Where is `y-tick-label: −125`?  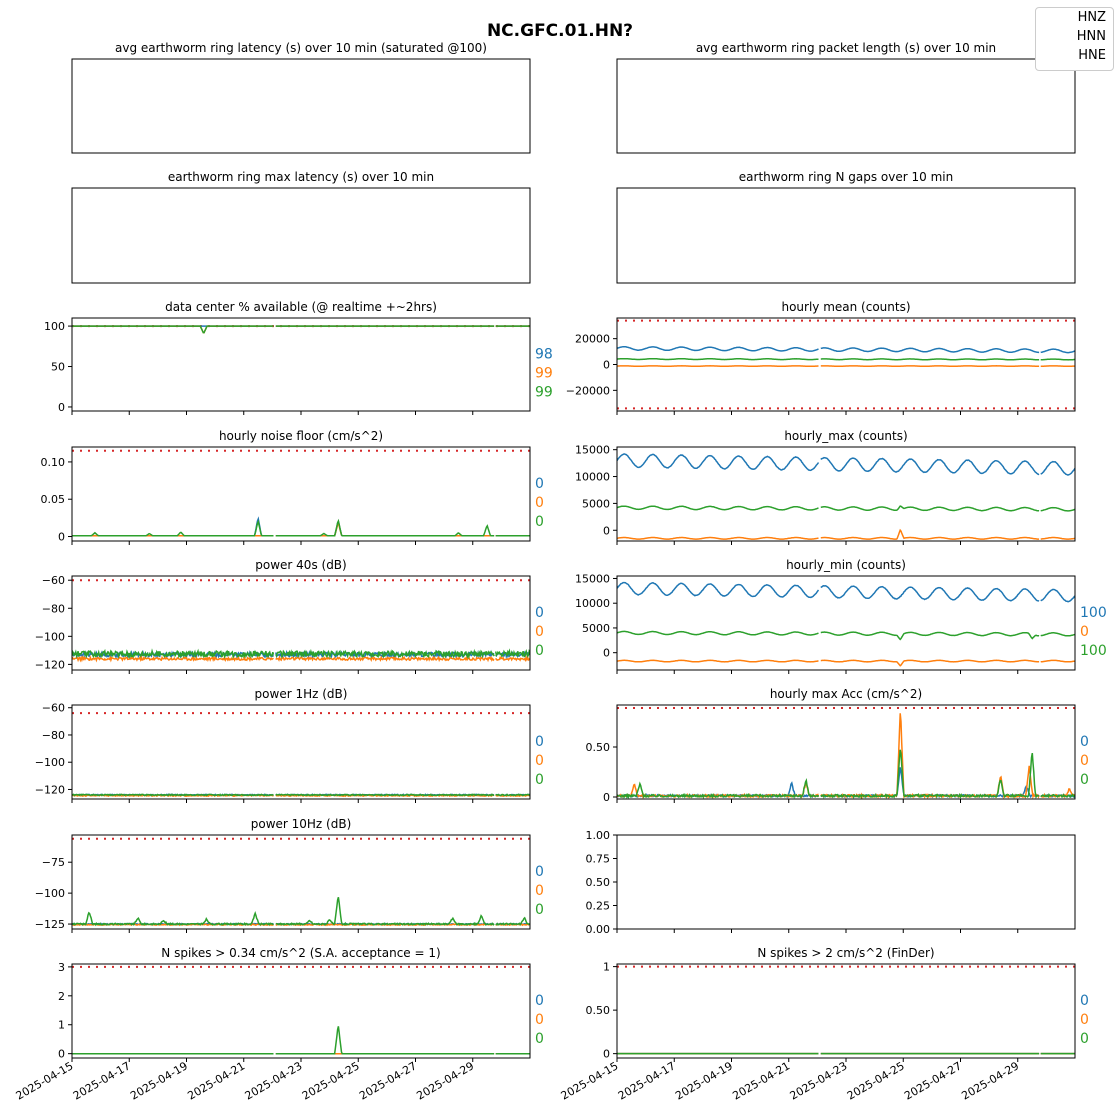 y-tick-label: −125 is located at coordinates (50, 924).